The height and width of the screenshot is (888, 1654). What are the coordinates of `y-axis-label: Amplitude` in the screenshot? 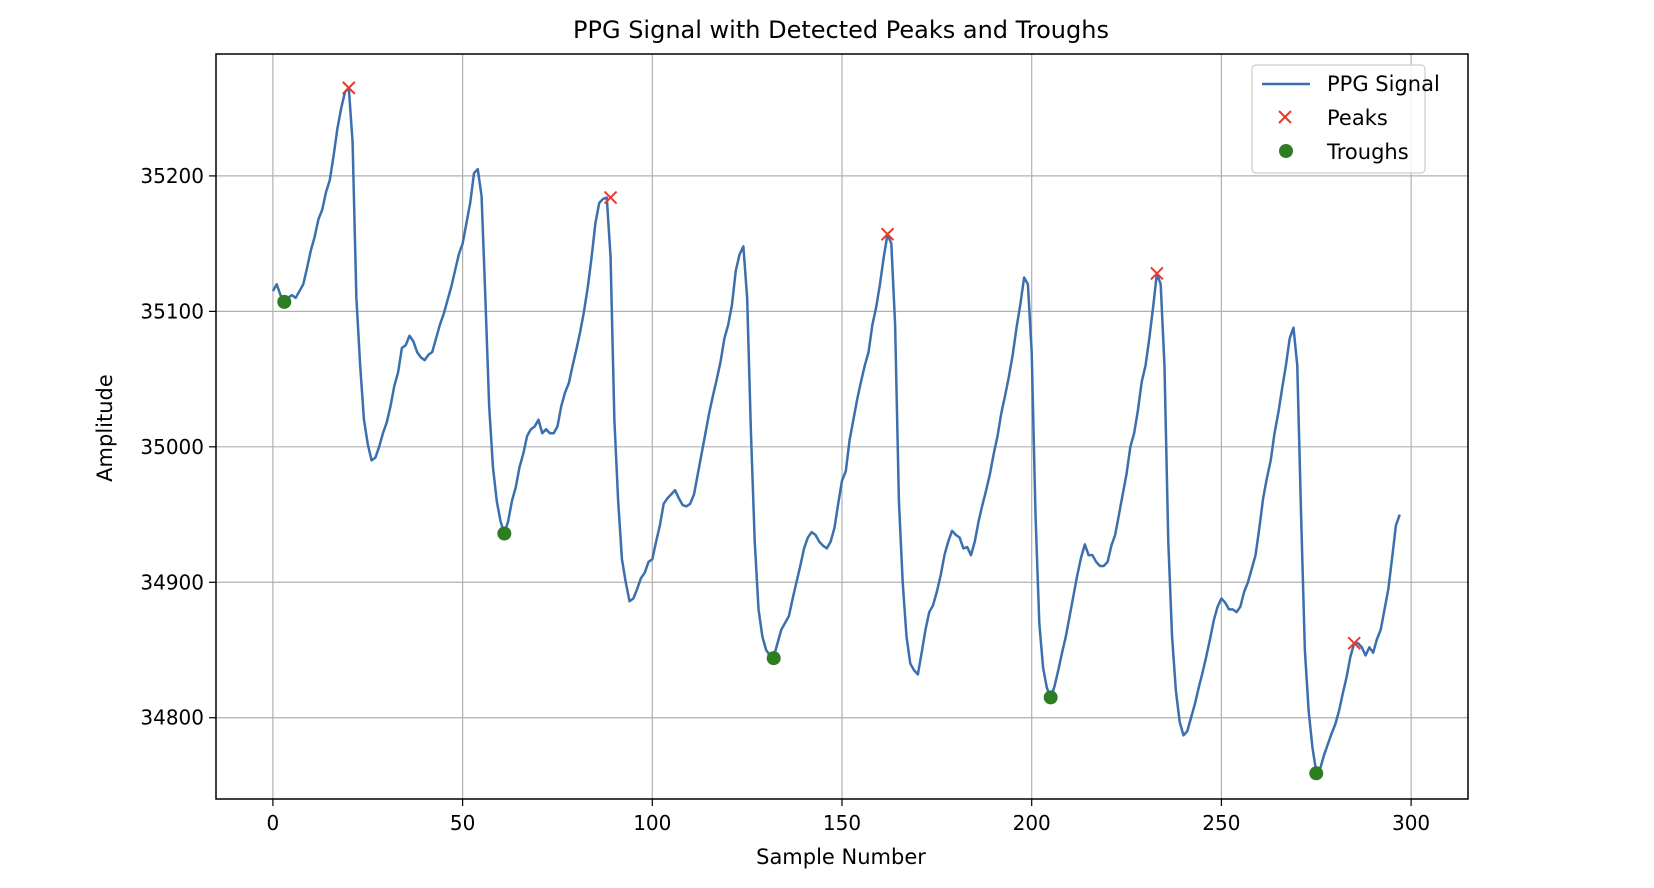 It's located at (105, 428).